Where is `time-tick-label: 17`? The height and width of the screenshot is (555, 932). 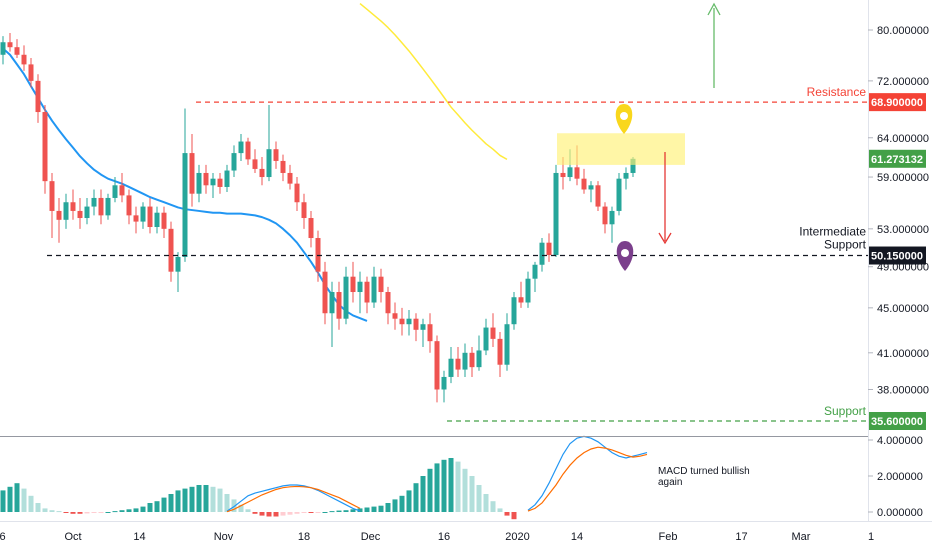
time-tick-label: 17 is located at coordinates (741, 537).